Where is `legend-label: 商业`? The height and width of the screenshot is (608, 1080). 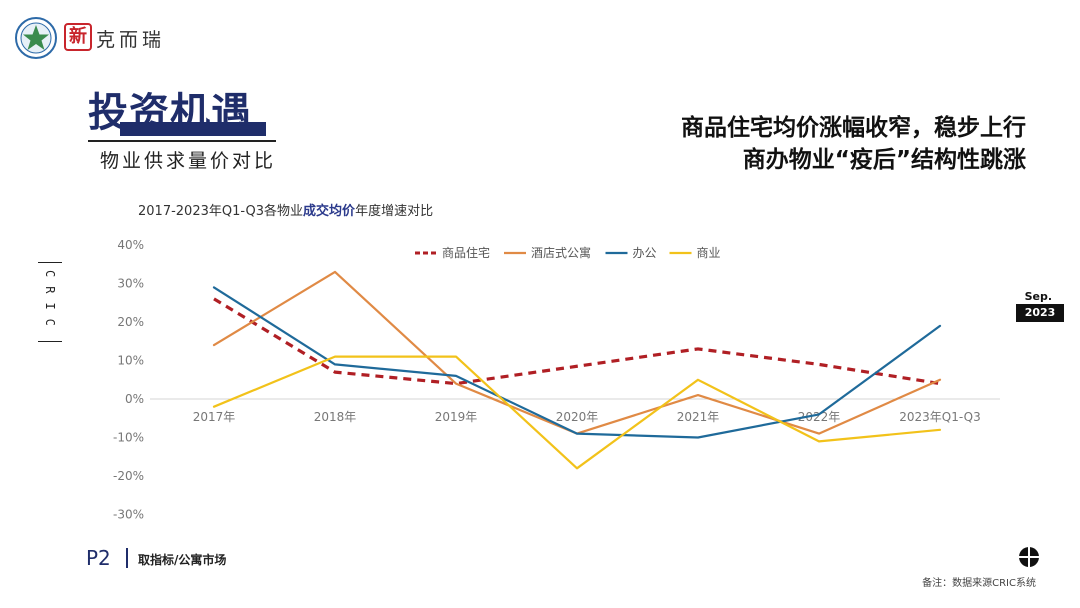 legend-label: 商业 is located at coordinates (709, 252).